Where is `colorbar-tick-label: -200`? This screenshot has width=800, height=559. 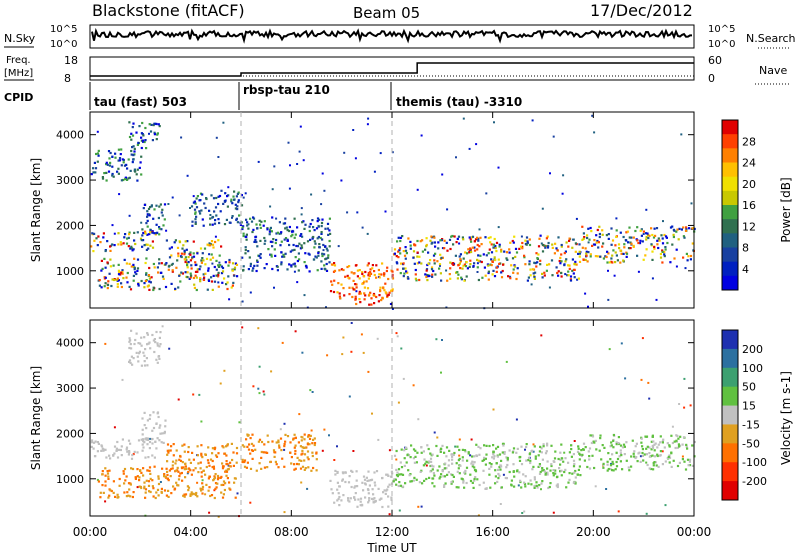
colorbar-tick-label: -200 is located at coordinates (754, 481).